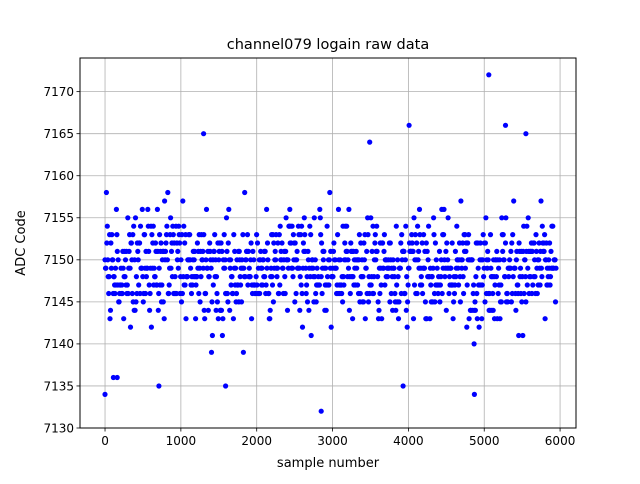 The image size is (640, 484). What do you see at coordinates (21, 242) in the screenshot?
I see `y-axis-label: ADC Code` at bounding box center [21, 242].